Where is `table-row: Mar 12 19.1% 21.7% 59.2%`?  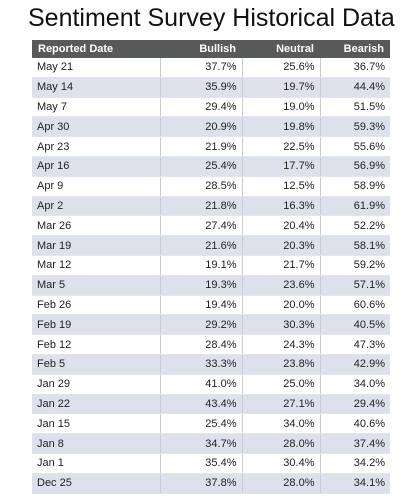
table-row: Mar 12 19.1% 21.7% 59.2% is located at coordinates (211, 265).